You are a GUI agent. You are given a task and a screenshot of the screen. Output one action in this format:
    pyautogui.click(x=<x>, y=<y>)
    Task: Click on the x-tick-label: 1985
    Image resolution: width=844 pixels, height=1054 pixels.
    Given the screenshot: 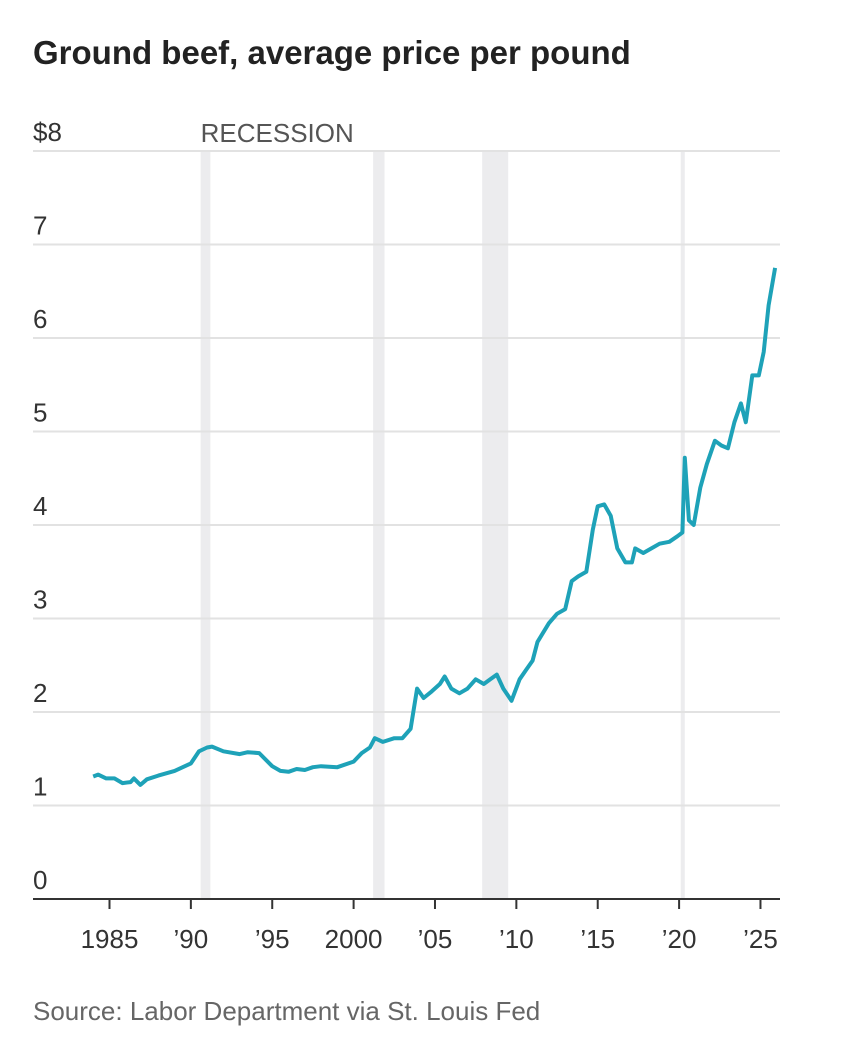 What is the action you would take?
    pyautogui.click(x=110, y=939)
    